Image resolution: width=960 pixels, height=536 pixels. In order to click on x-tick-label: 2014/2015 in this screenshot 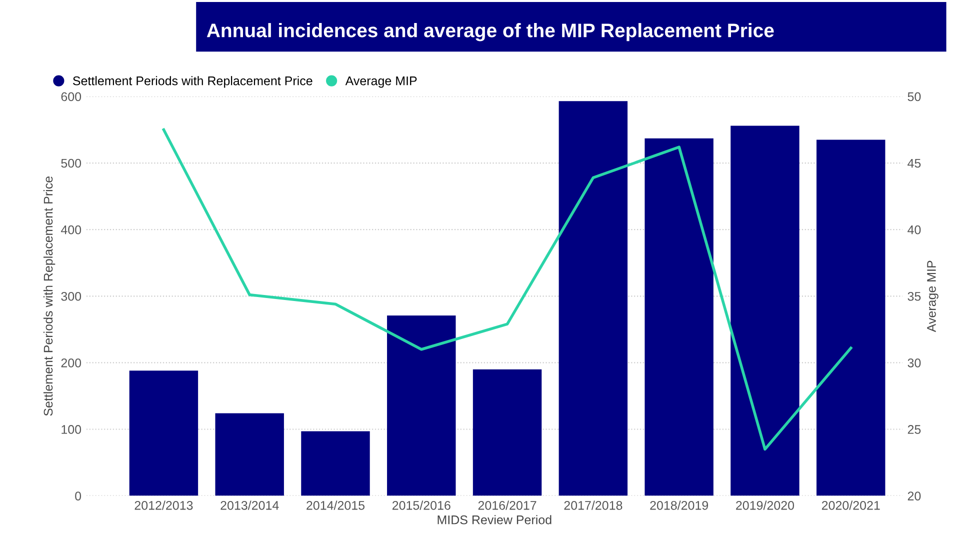, I will do `click(335, 505)`.